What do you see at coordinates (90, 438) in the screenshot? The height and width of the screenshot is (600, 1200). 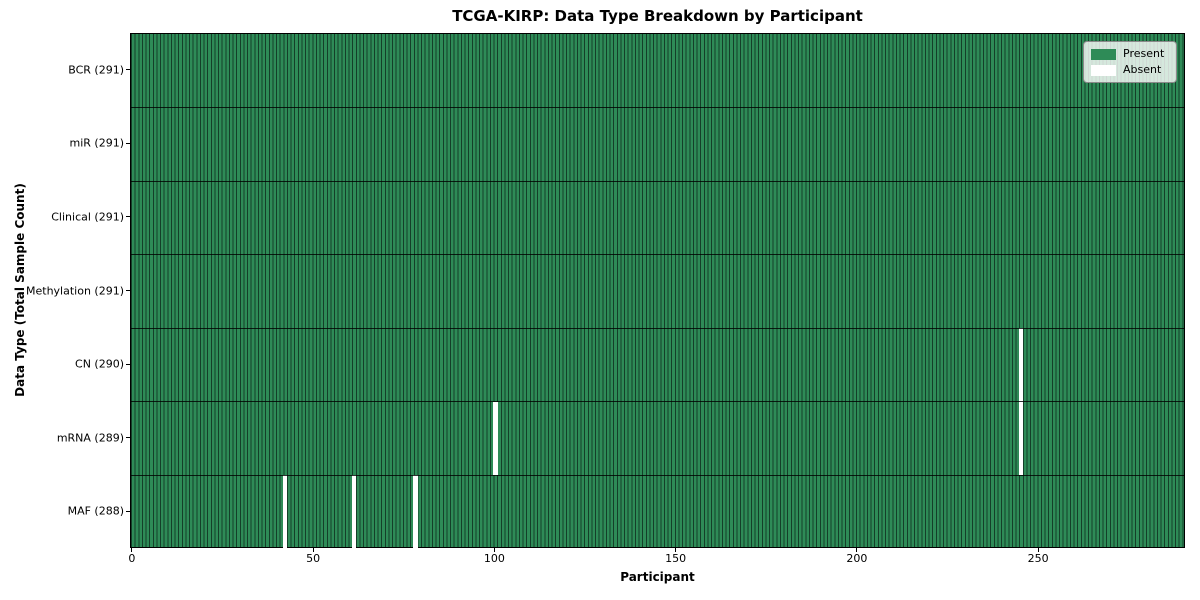 I see `y-tick-label: mRNA (289)` at bounding box center [90, 438].